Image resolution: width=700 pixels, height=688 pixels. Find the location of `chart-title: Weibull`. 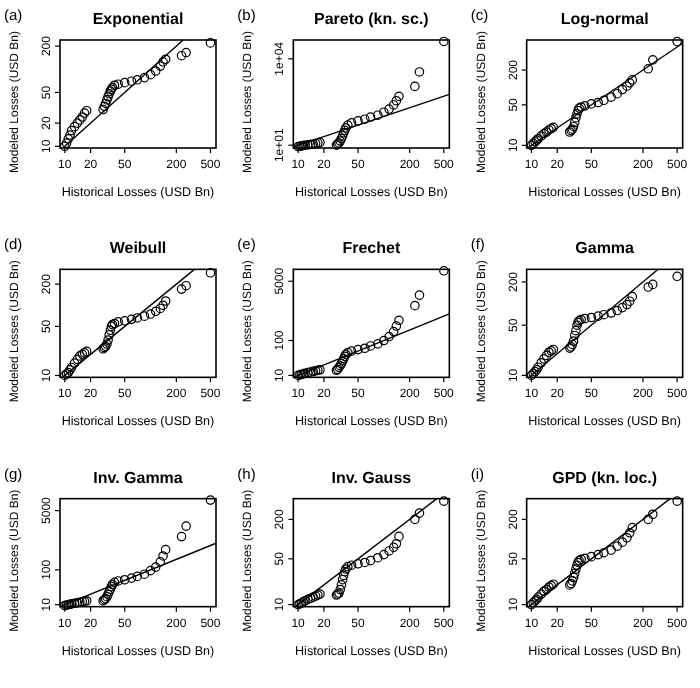

chart-title: Weibull is located at coordinates (138, 248).